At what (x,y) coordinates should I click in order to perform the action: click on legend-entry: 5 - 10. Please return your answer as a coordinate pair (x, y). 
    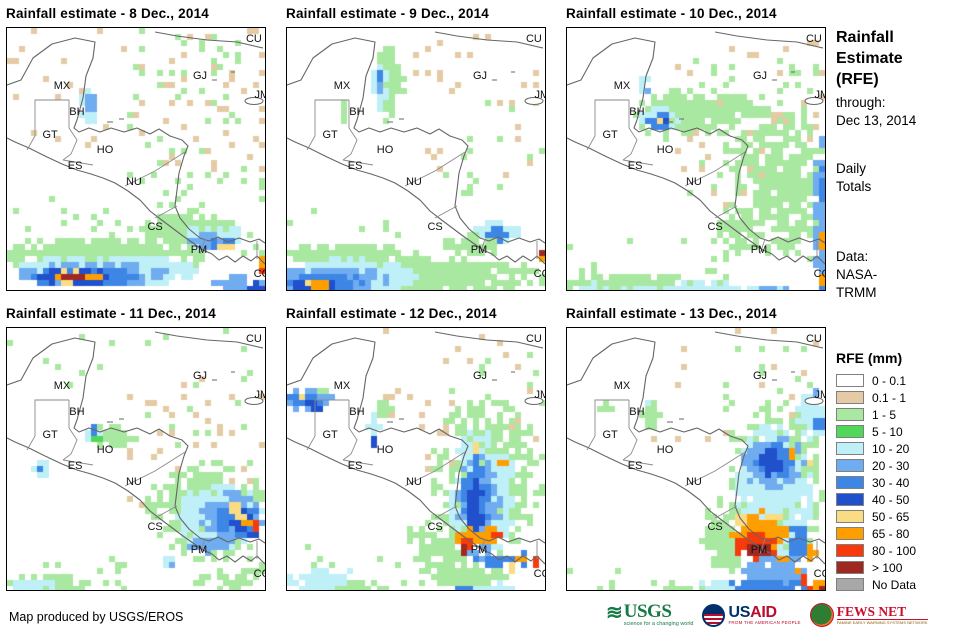
    Looking at the image, I should click on (876, 431).